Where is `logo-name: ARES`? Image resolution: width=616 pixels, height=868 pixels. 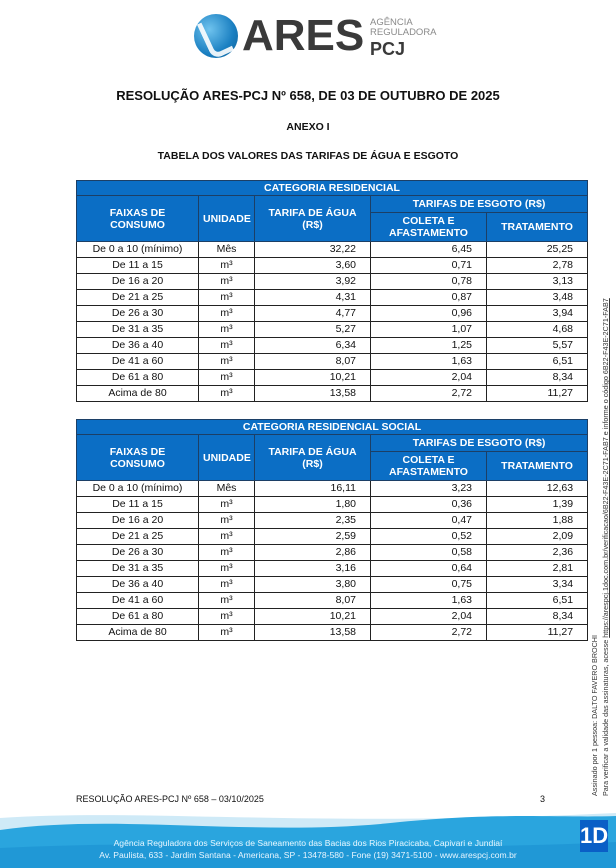
logo-name: ARES is located at coordinates (303, 35).